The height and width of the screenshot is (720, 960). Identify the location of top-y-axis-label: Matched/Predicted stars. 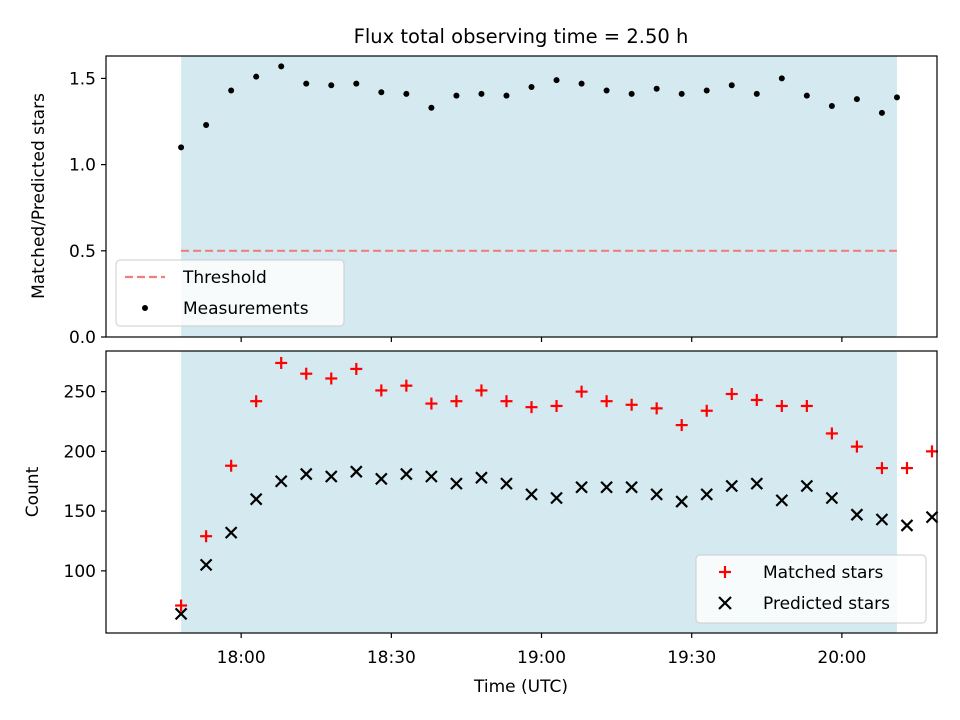
(39, 196).